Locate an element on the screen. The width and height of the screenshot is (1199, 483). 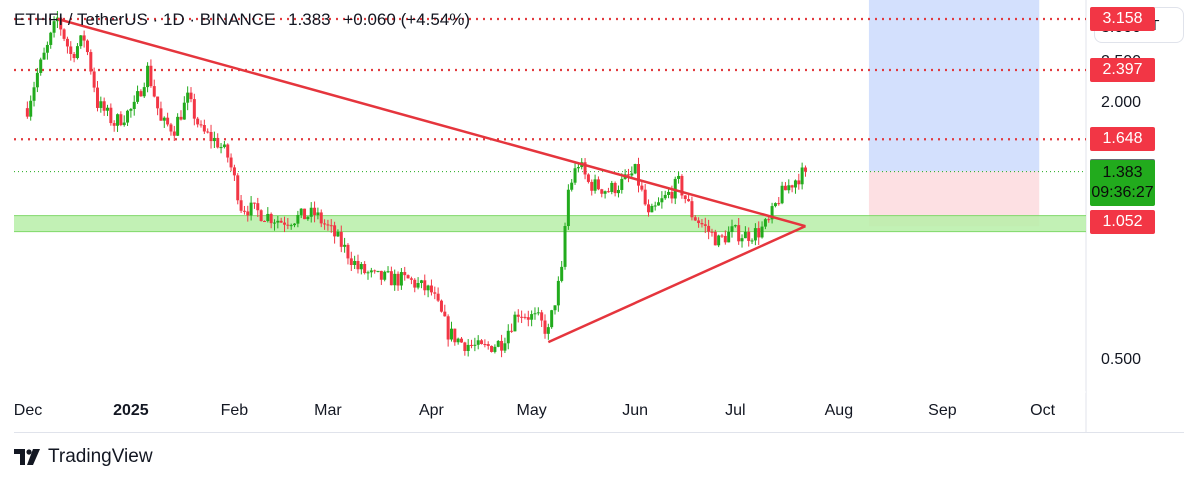
tradingview-logo: TradingView is located at coordinates (83, 457).